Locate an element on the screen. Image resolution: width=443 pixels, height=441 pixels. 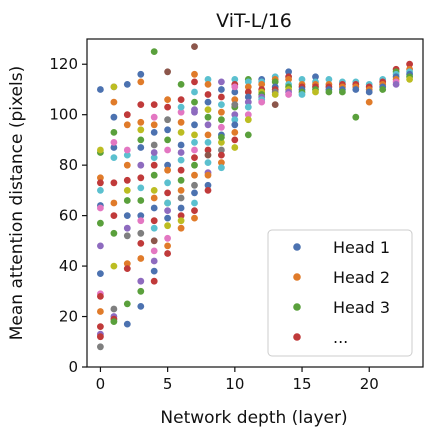
y-tick-label: 120 is located at coordinates (63, 64).